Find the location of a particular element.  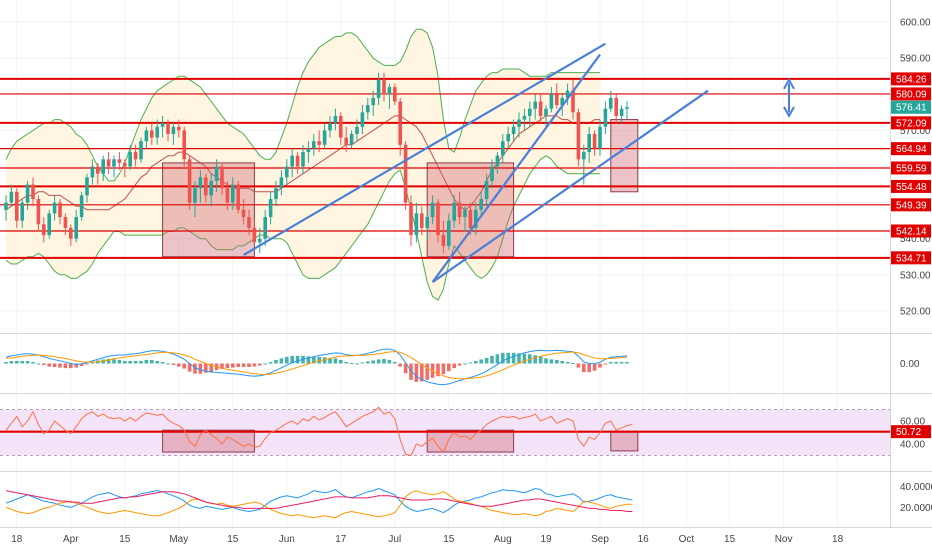

macd-panel is located at coordinates (316, 367).